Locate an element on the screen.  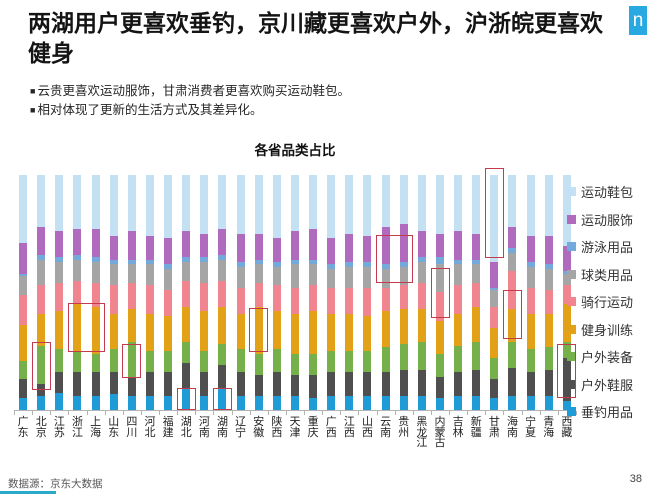
x-label-宁夏: 宁夏 is located at coordinates (531, 433).